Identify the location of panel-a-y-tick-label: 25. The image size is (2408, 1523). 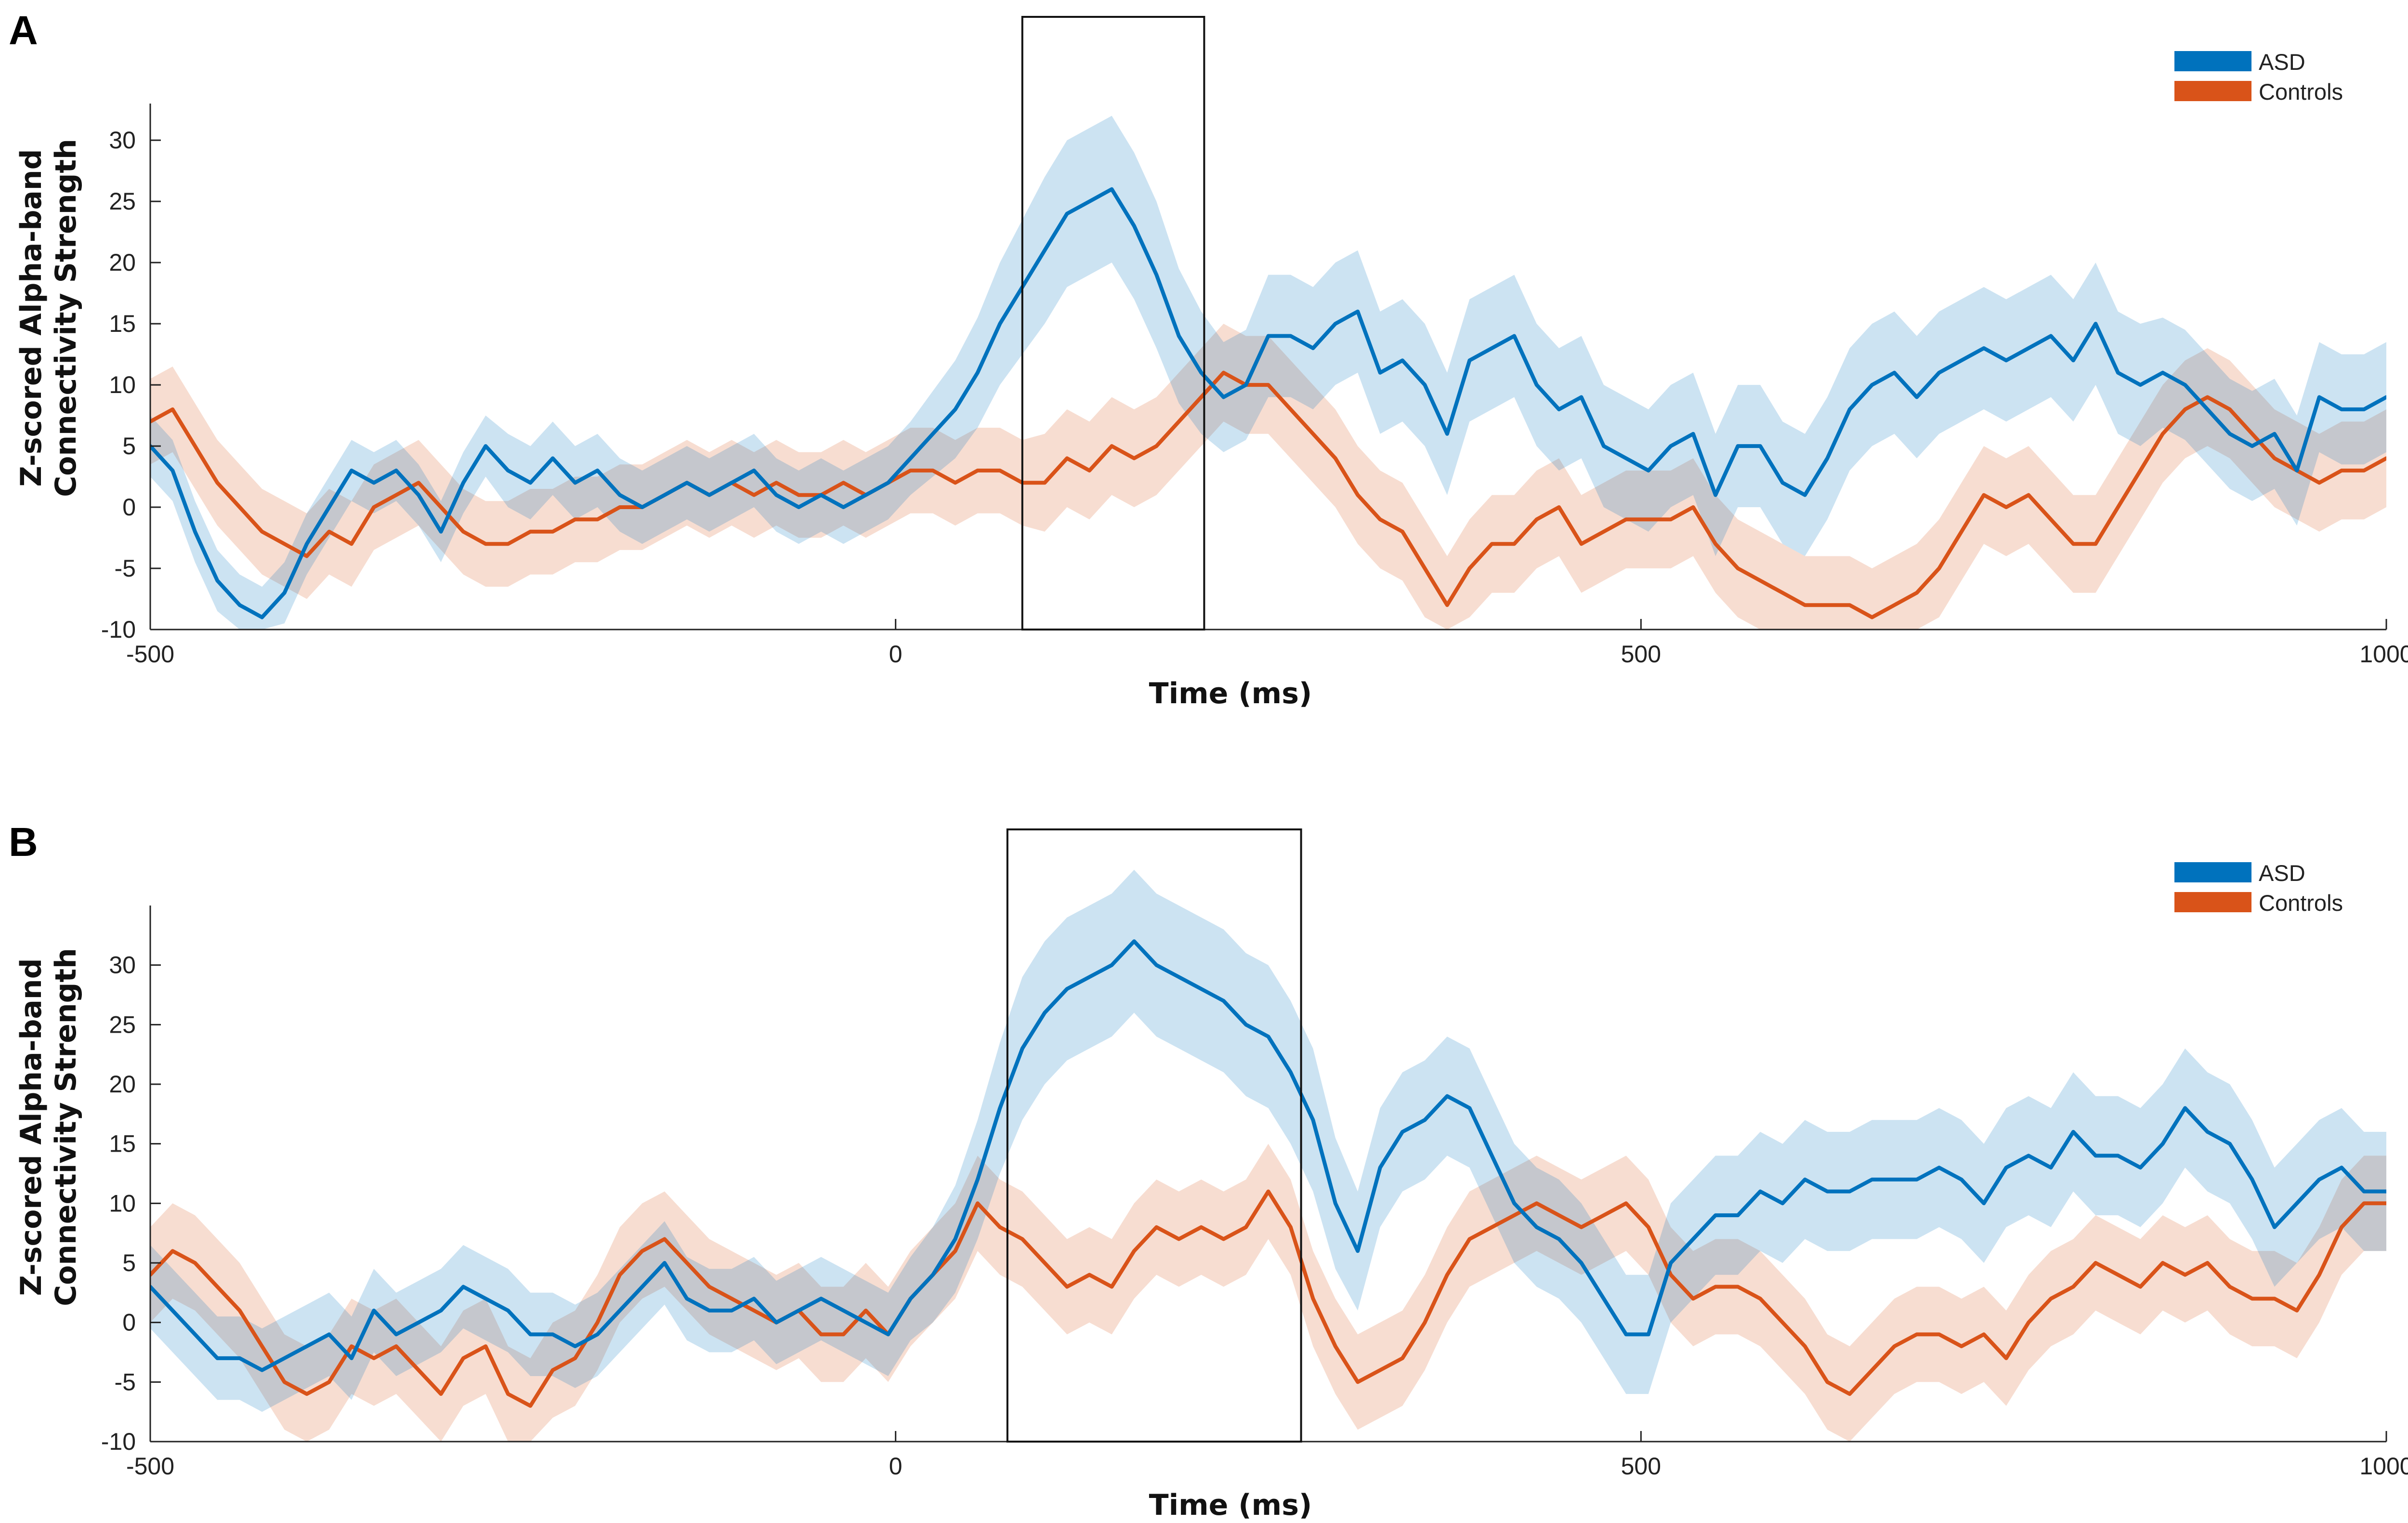
(122, 201).